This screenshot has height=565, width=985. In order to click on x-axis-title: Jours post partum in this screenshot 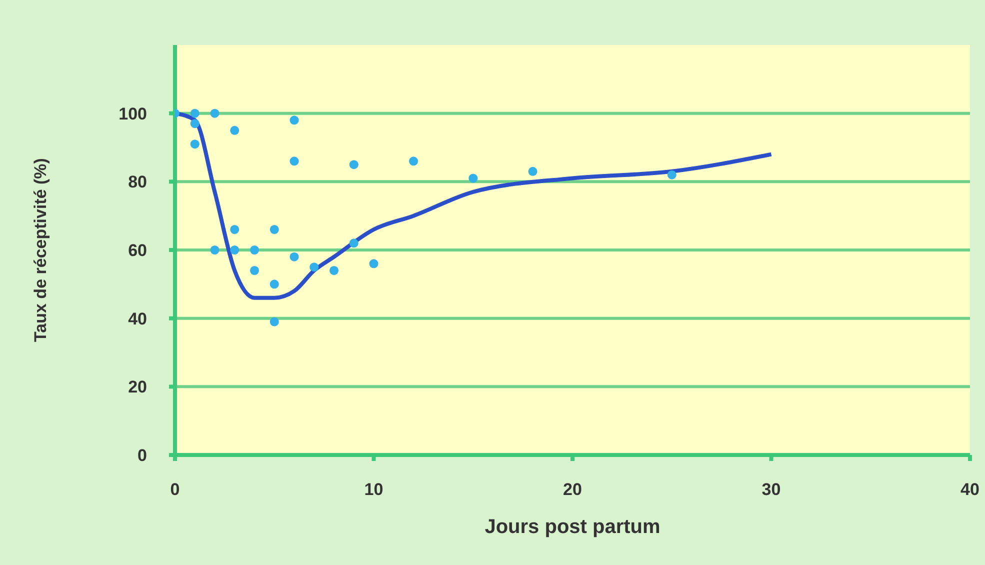, I will do `click(572, 527)`.